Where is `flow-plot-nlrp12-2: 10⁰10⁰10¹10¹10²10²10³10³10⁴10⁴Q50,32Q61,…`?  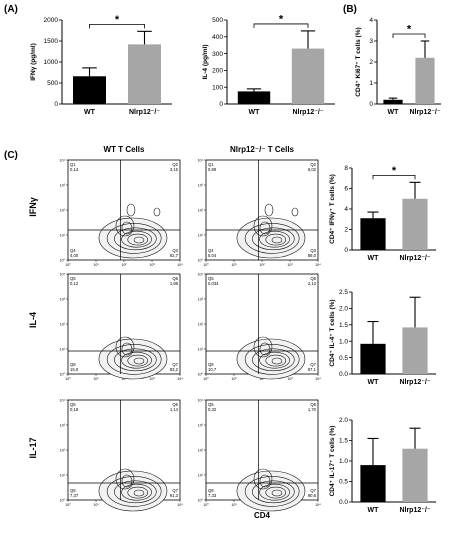
flow-plot-nlrp12-2: 10⁰10⁰10¹10¹10²10²10³10³10⁴10⁴Q50,32Q61,… is located at coordinates (259, 455).